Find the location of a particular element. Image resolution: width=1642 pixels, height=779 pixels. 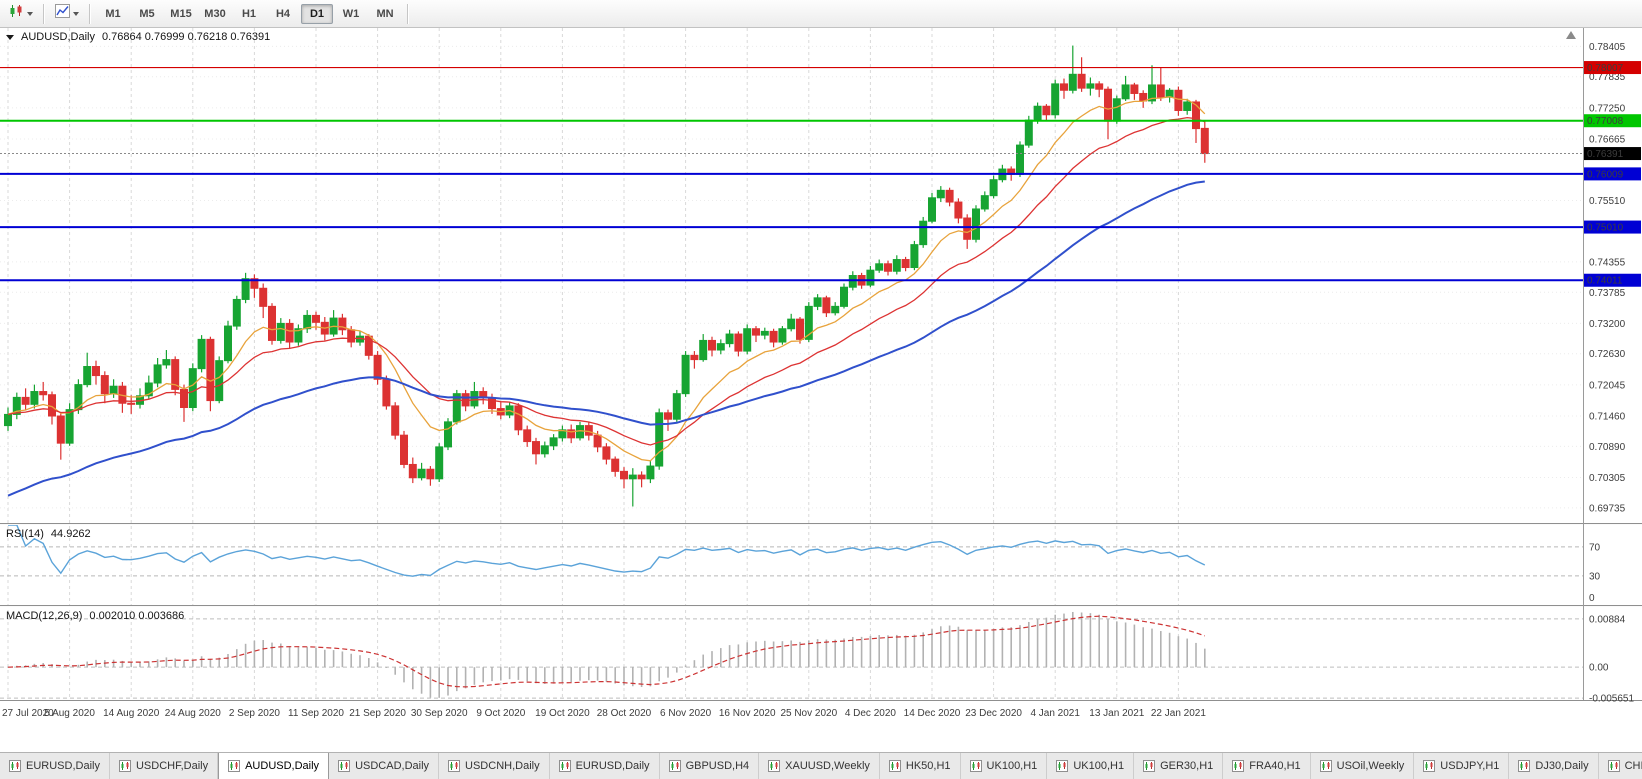

chart-tab-fra40-h1: FRA40,H1 is located at coordinates (1267, 766).